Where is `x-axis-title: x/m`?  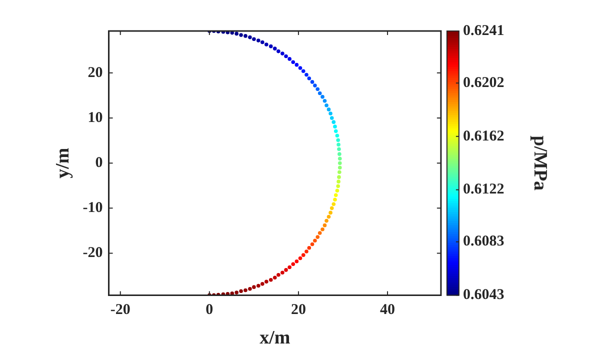 x-axis-title: x/m is located at coordinates (275, 338).